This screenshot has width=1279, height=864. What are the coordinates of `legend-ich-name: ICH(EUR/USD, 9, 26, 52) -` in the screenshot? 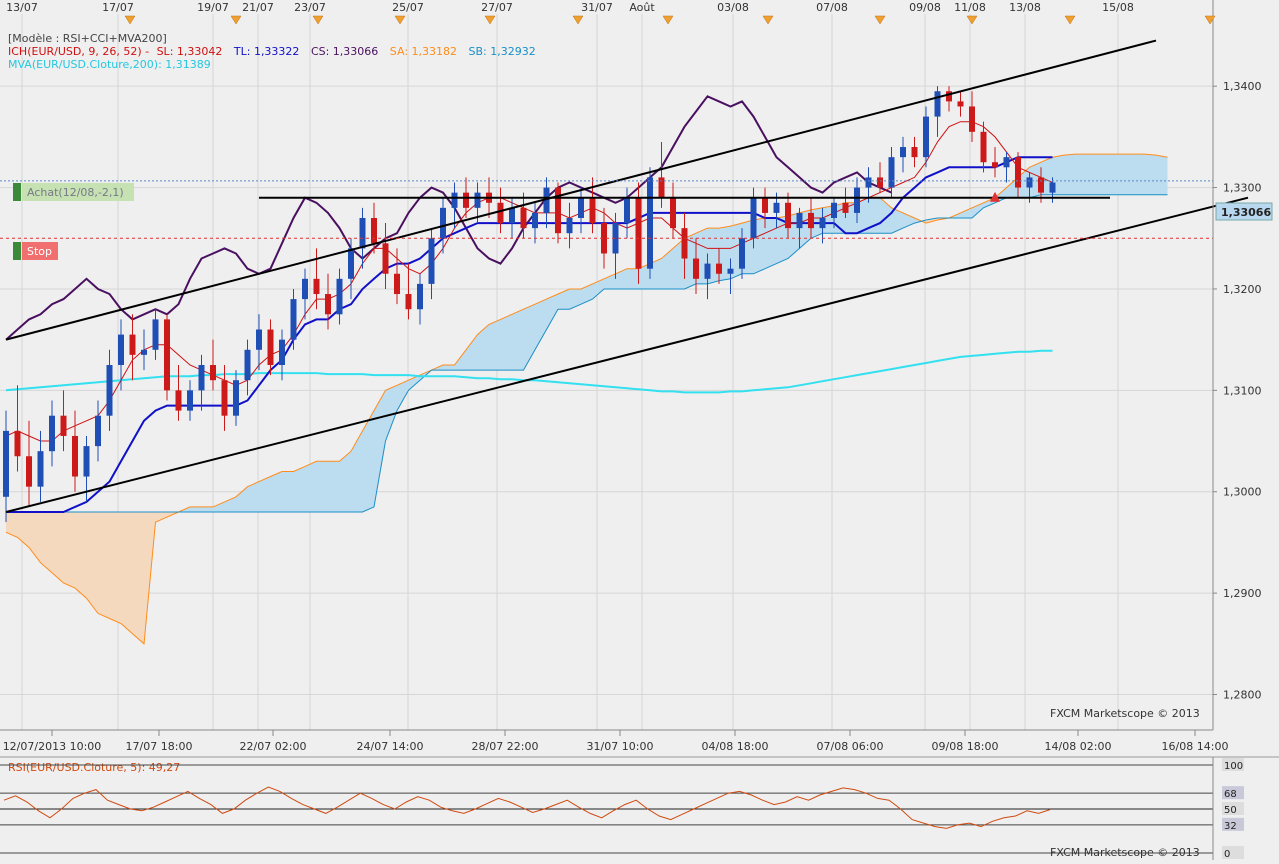 It's located at (78, 51).